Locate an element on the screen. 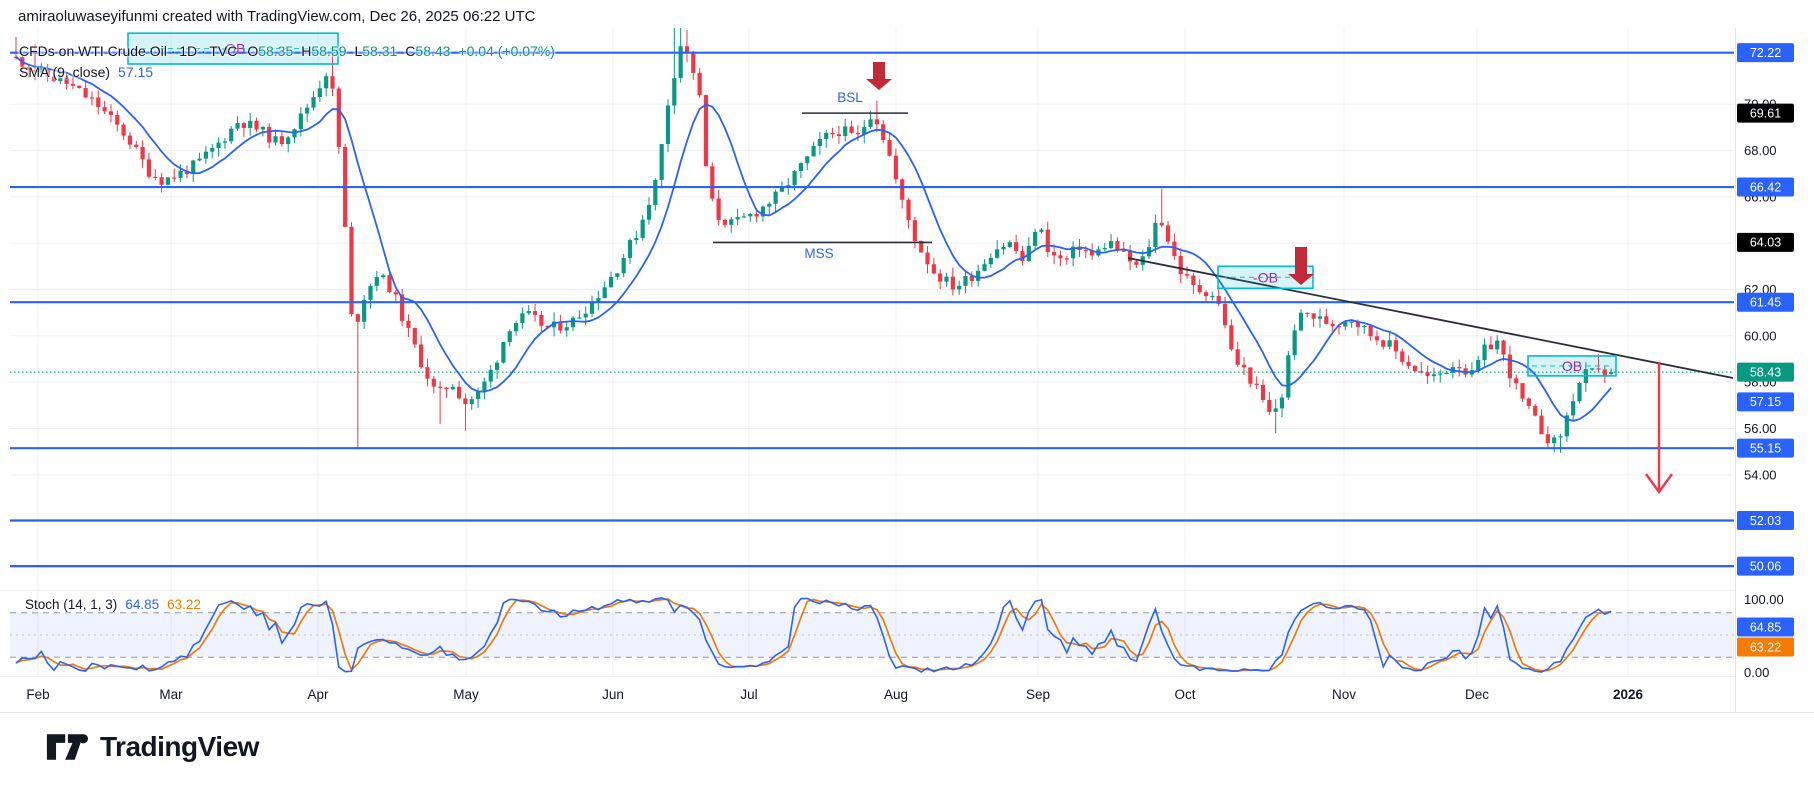 Image resolution: width=1814 pixels, height=789 pixels. stoch-legend: Stoch (14, 1, 3) 64.85 63.22 is located at coordinates (113, 604).